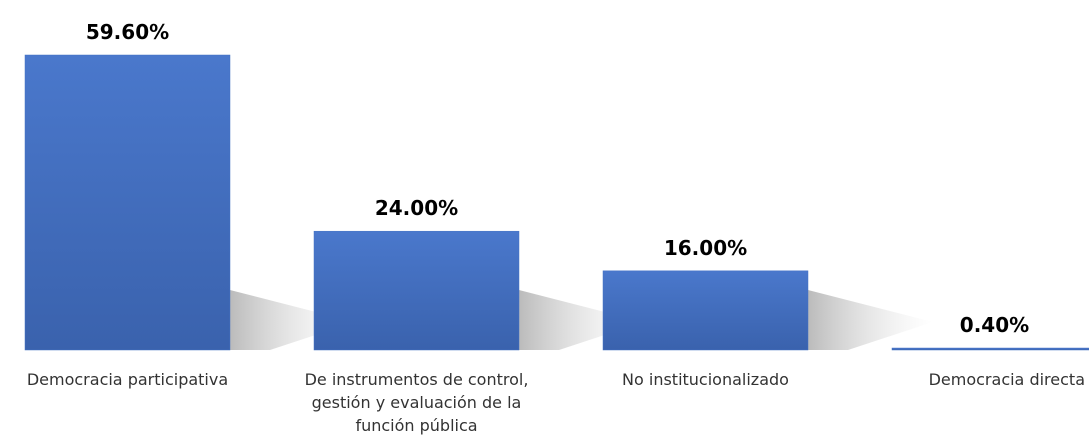 The height and width of the screenshot is (443, 1089). I want to click on value-label: 16.00%, so click(705, 248).